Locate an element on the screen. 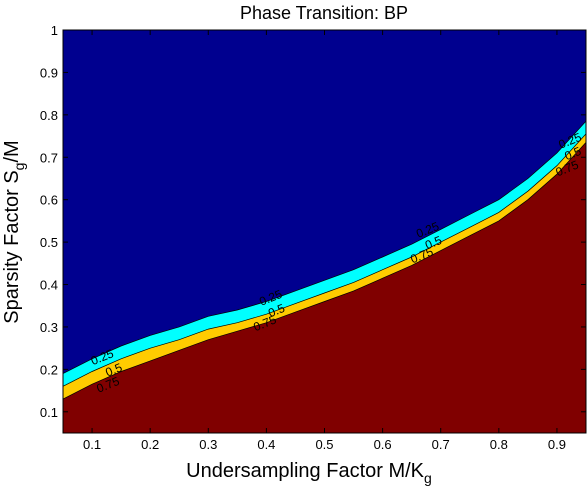  x-tick-label: 0.7 is located at coordinates (441, 444).